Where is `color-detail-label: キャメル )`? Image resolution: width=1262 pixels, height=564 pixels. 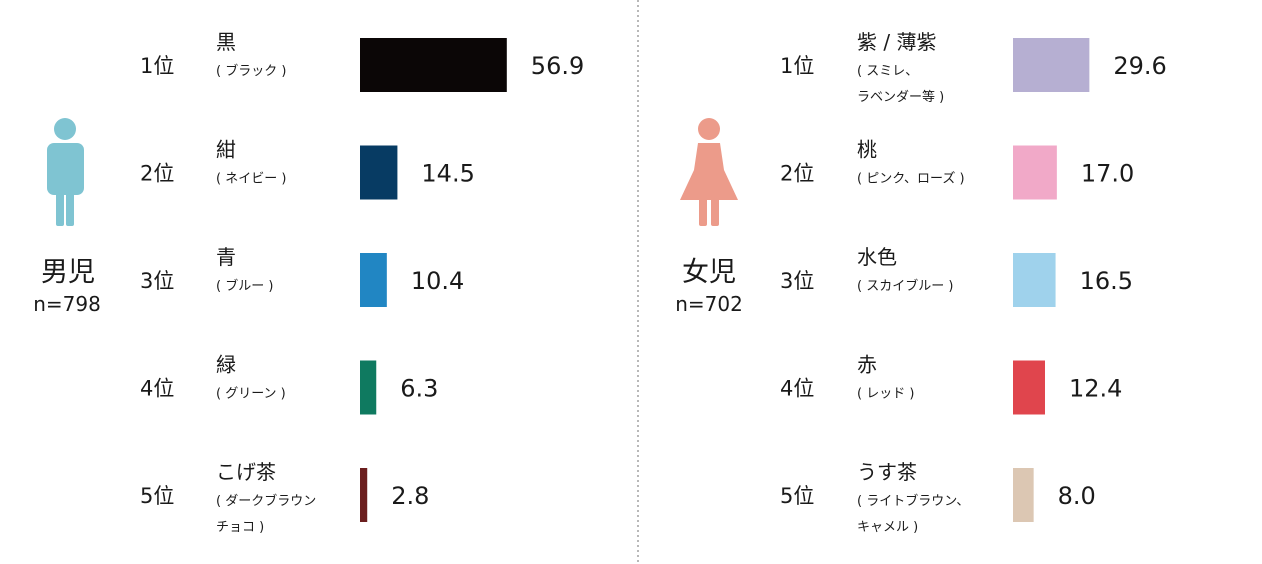
color-detail-label: キャメル ) is located at coordinates (887, 527).